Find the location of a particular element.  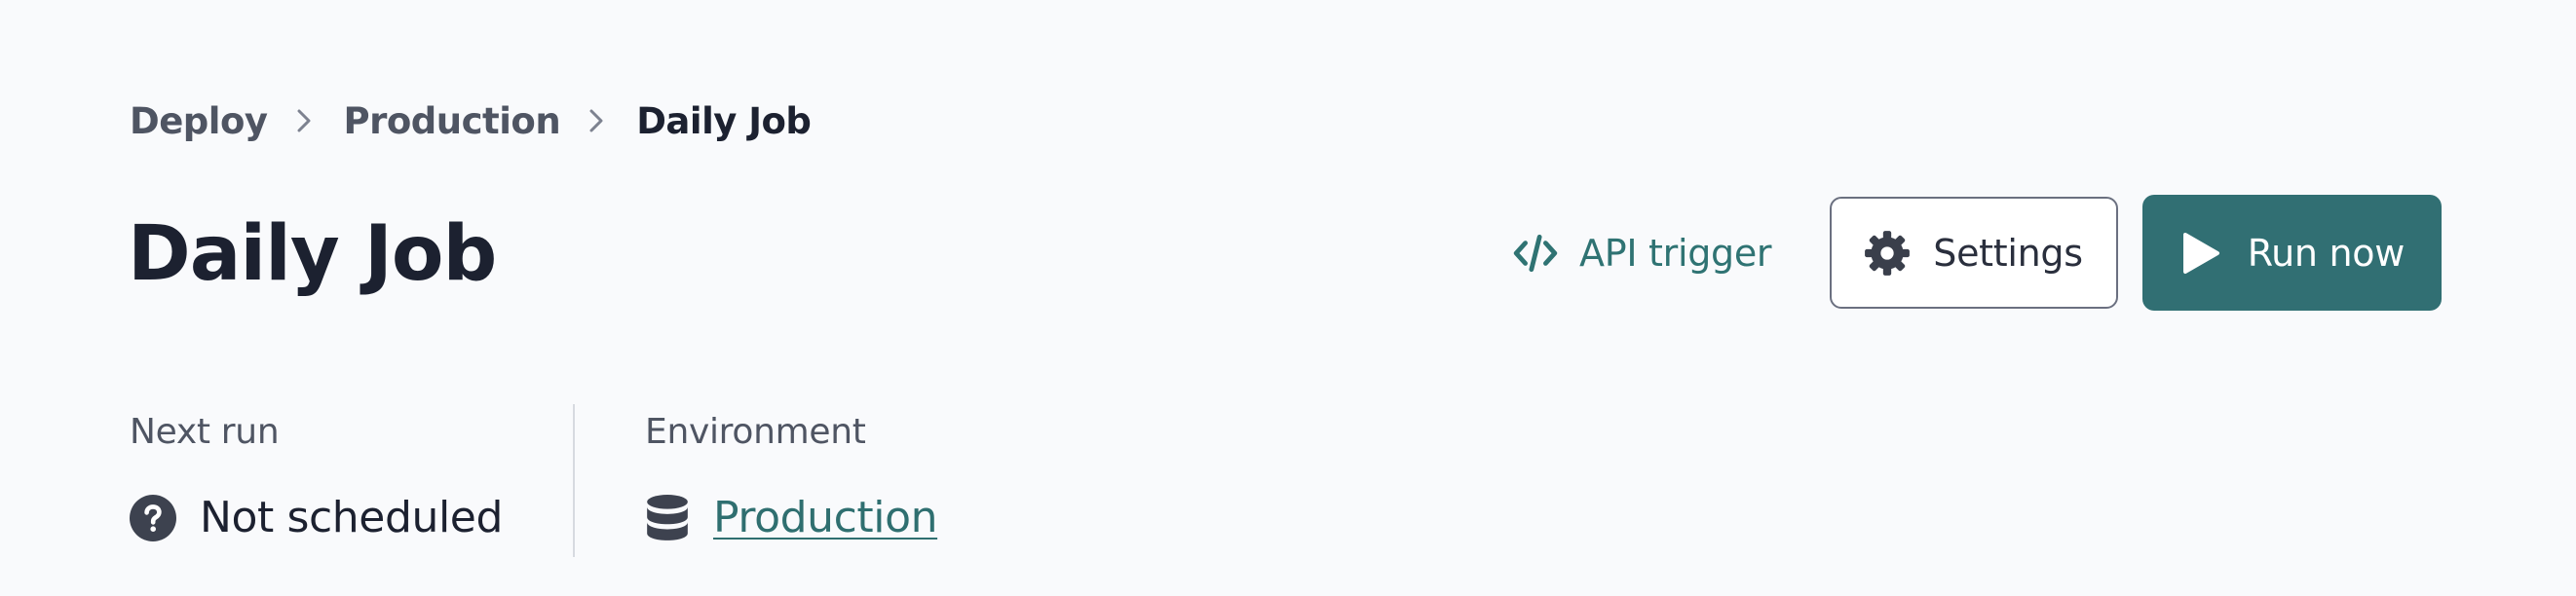

environment-value: Production is located at coordinates (791, 517).